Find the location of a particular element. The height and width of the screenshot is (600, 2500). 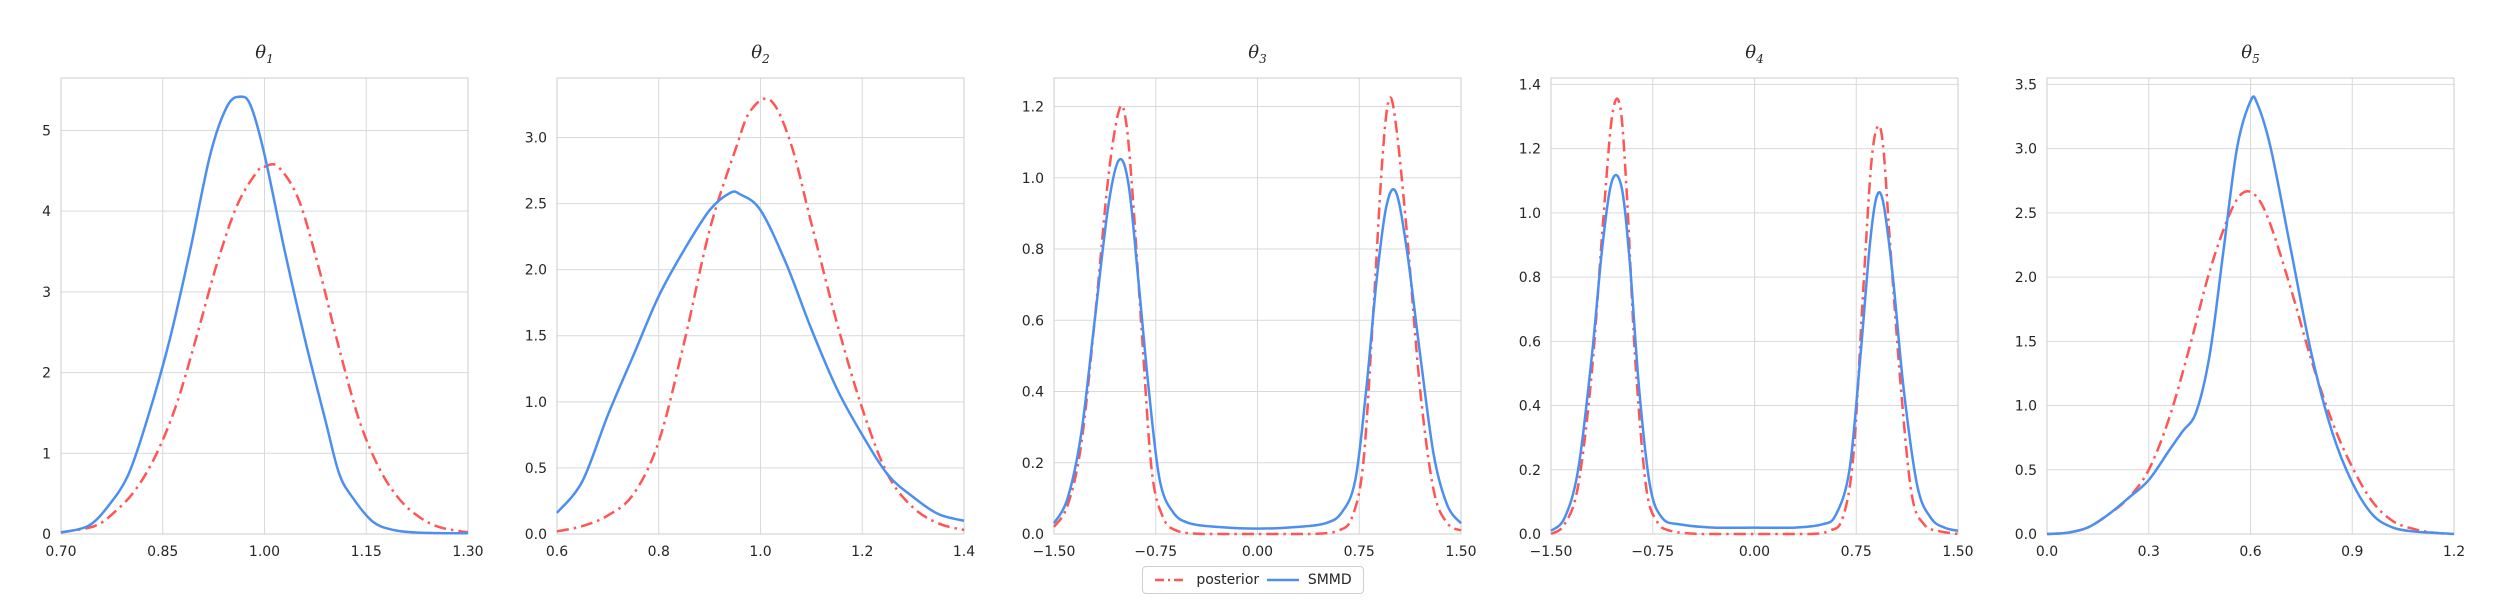

legend-swatch-posterior is located at coordinates (1171, 580).